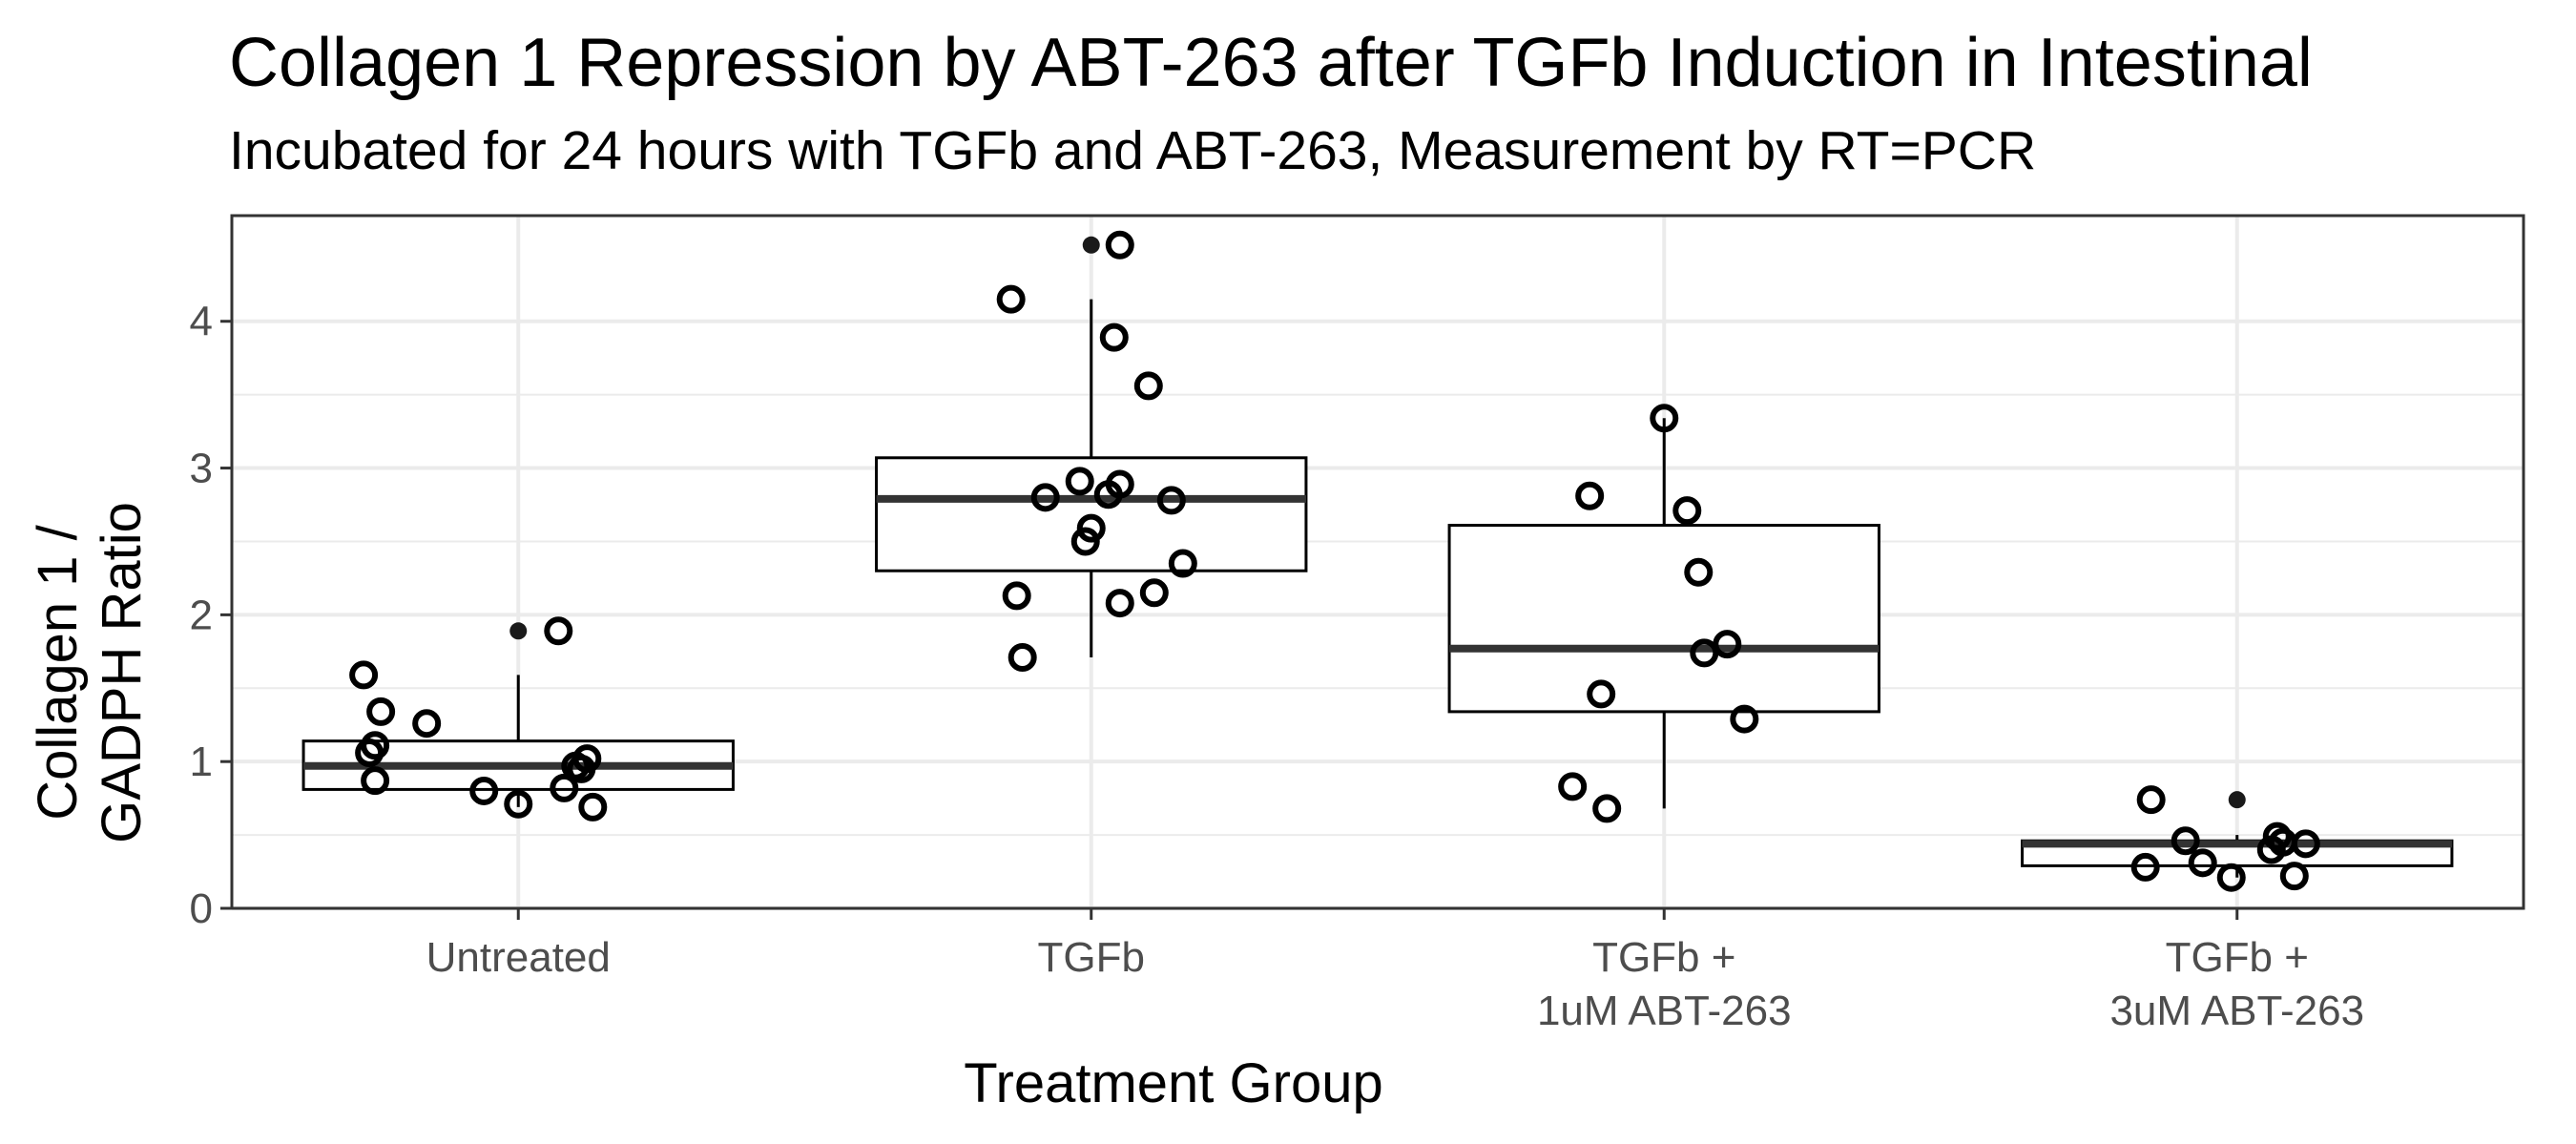 The width and height of the screenshot is (2576, 1144). What do you see at coordinates (201, 322) in the screenshot?
I see `y-tick-label: 4` at bounding box center [201, 322].